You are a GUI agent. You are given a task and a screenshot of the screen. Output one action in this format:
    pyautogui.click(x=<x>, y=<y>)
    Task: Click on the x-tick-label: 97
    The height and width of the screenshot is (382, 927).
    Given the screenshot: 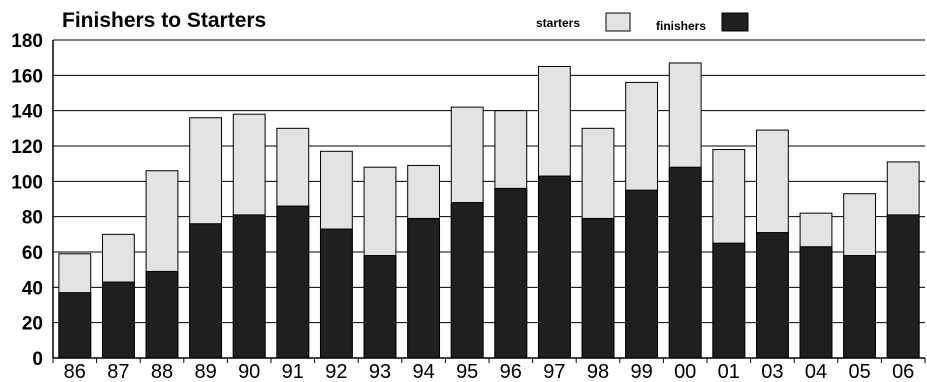 What is the action you would take?
    pyautogui.click(x=554, y=371)
    